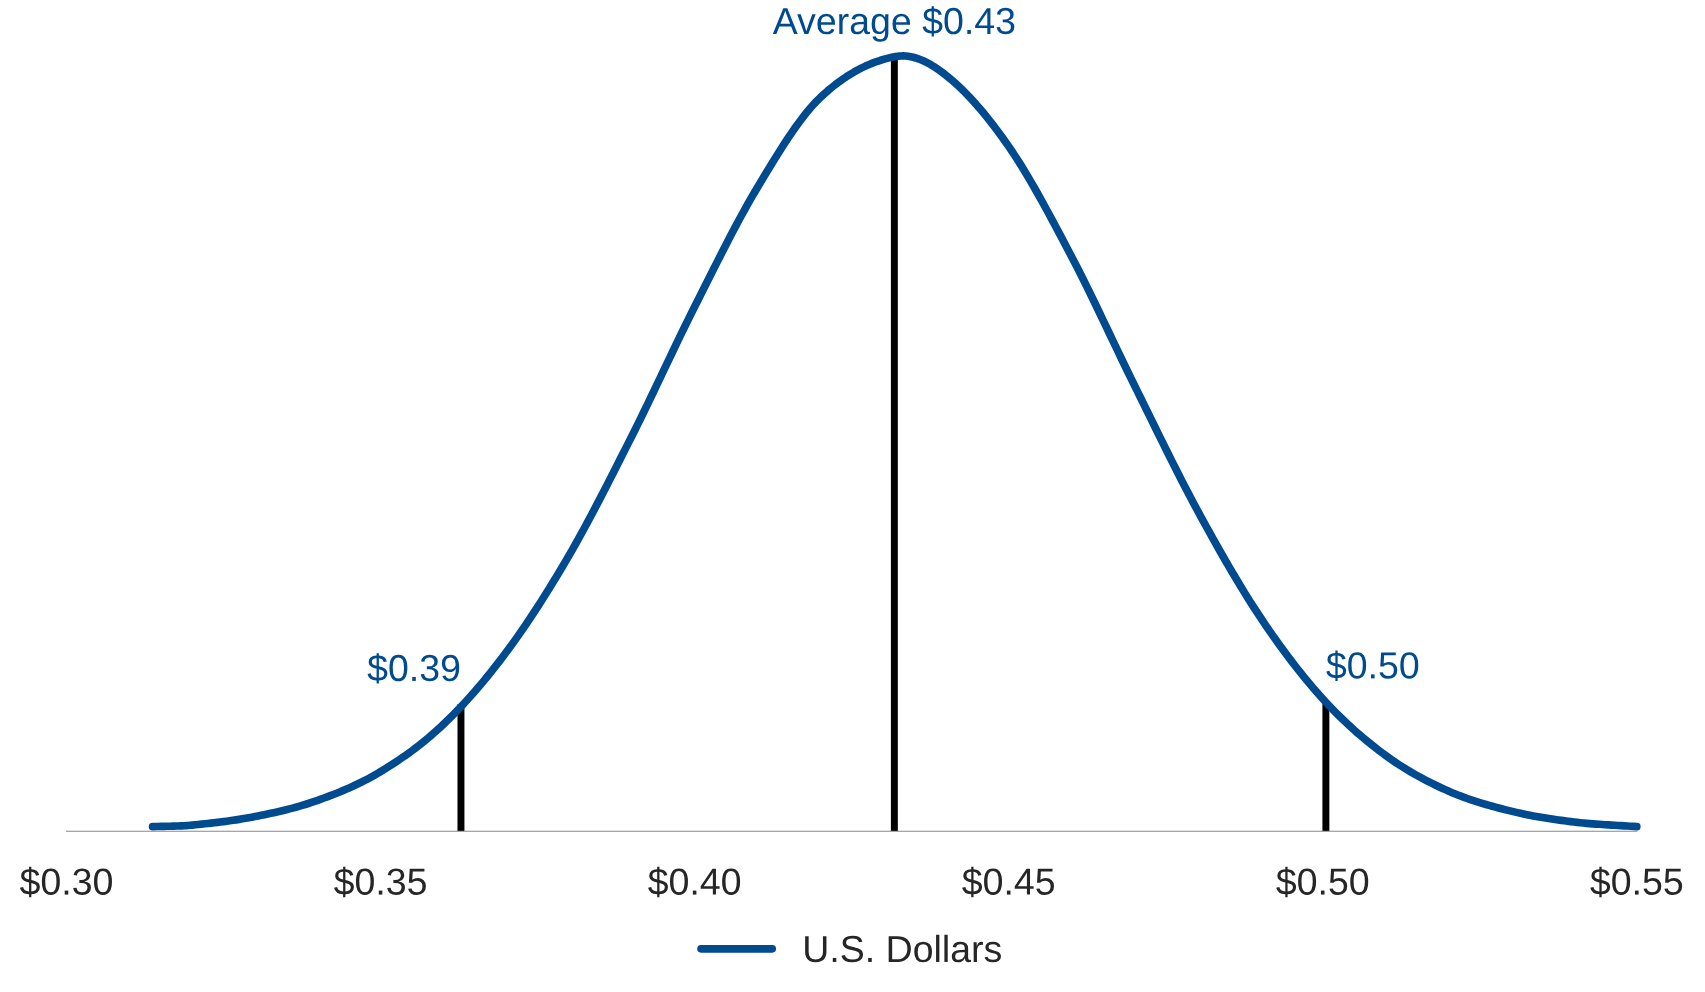  What do you see at coordinates (1372, 665) in the screenshot?
I see `annotation: $0.50` at bounding box center [1372, 665].